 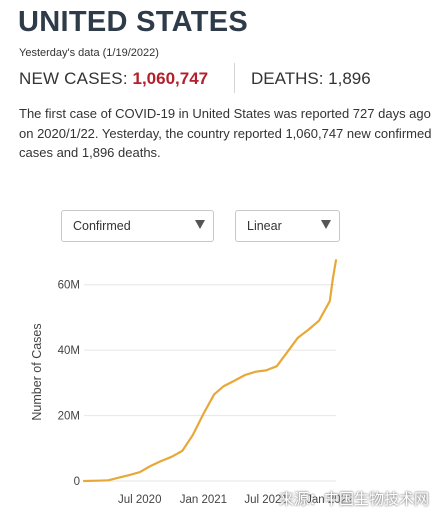 What do you see at coordinates (69, 351) in the screenshot?
I see `y-tick-label: 40M` at bounding box center [69, 351].